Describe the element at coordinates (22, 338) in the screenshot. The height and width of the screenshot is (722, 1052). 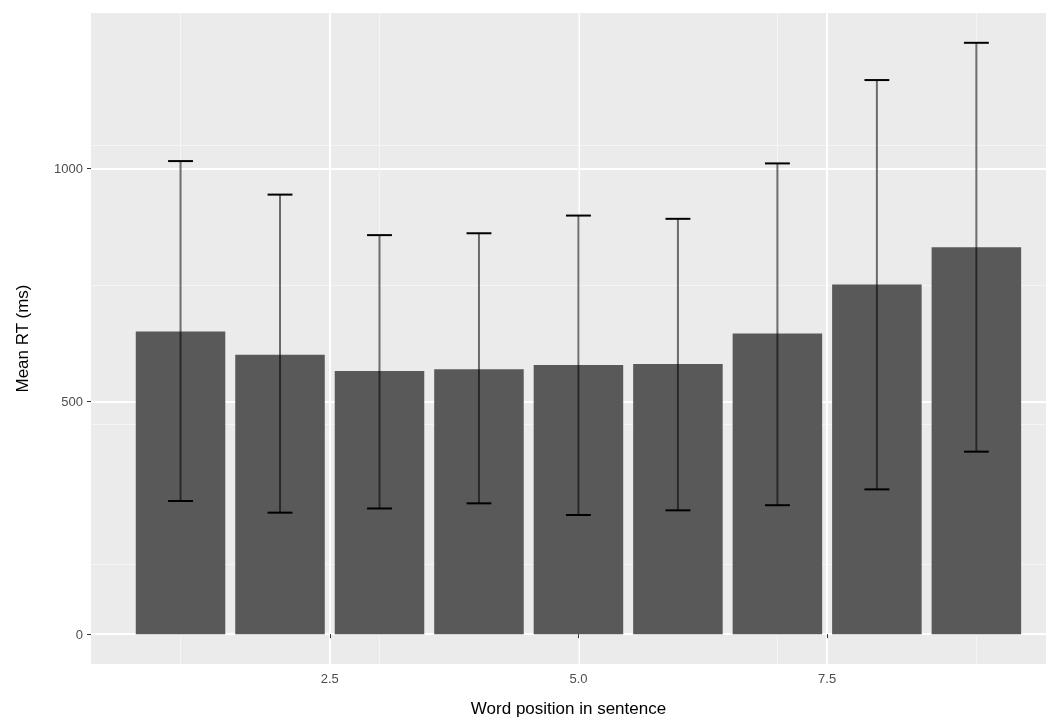
I see `y-axis-title: Mean RT (ms)` at that location.